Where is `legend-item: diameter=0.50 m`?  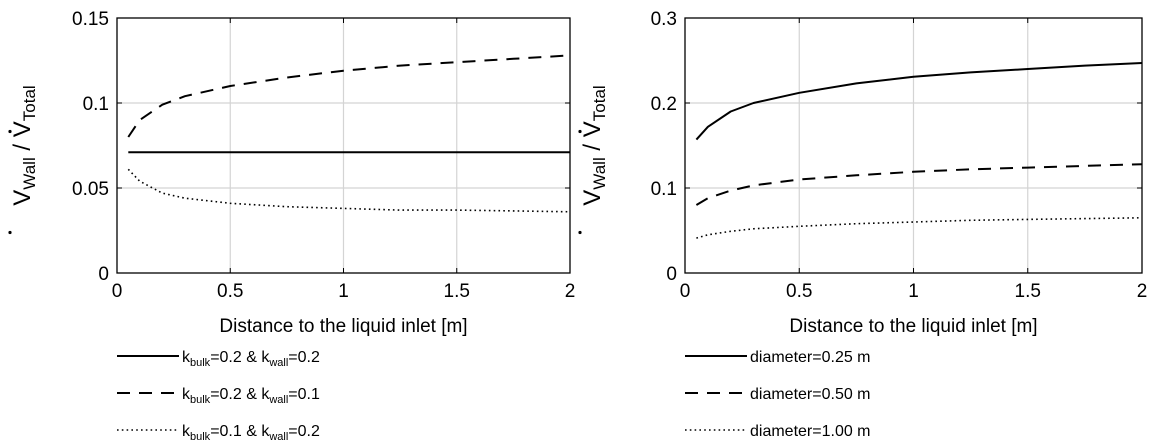 legend-item: diameter=0.50 m is located at coordinates (778, 394).